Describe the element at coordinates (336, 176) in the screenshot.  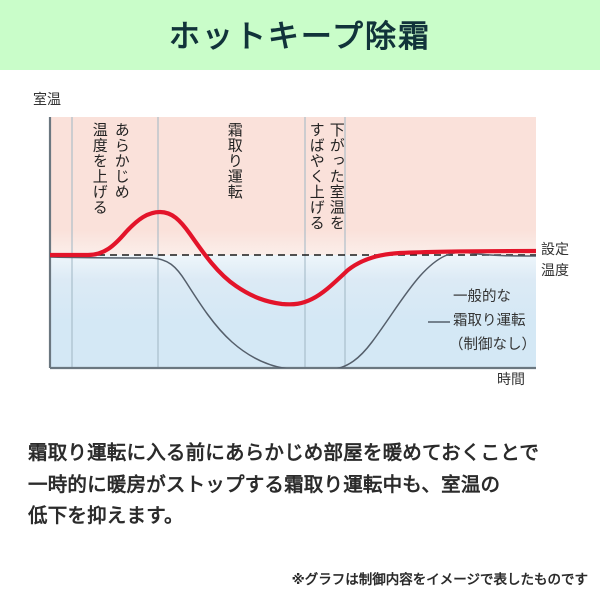
I see `annotation-phase3-col2: 下がった室温を` at that location.